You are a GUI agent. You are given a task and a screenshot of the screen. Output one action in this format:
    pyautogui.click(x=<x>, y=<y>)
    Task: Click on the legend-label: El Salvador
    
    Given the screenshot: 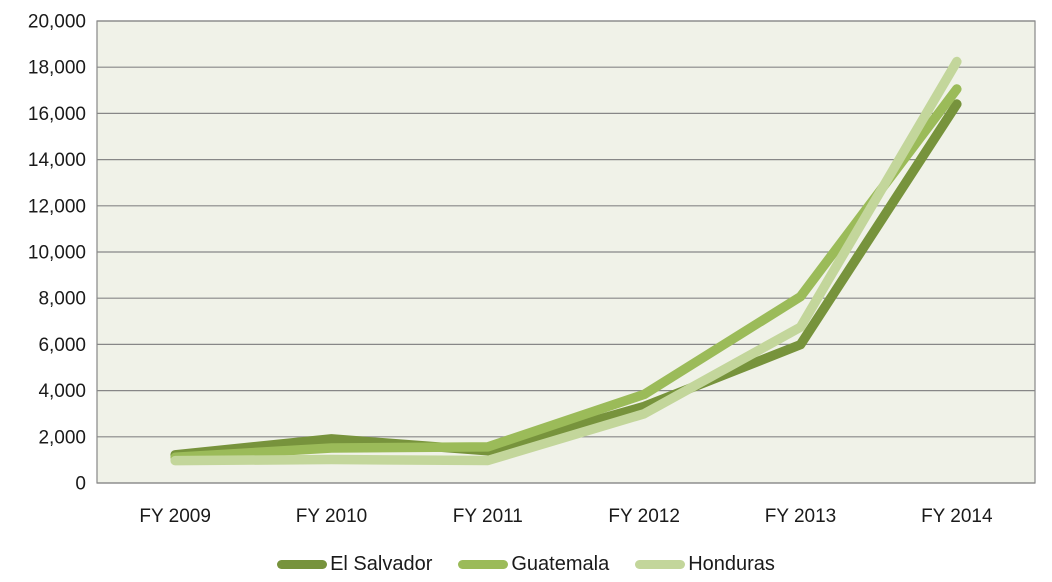 What is the action you would take?
    pyautogui.click(x=381, y=564)
    